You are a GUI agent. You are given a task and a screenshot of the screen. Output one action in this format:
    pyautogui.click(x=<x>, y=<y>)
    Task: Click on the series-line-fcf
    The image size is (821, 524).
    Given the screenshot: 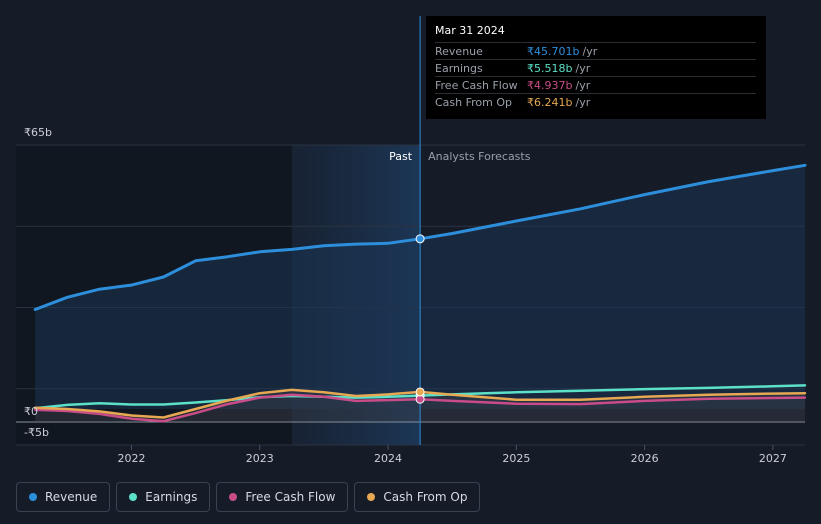 What is the action you would take?
    pyautogui.click(x=420, y=408)
    